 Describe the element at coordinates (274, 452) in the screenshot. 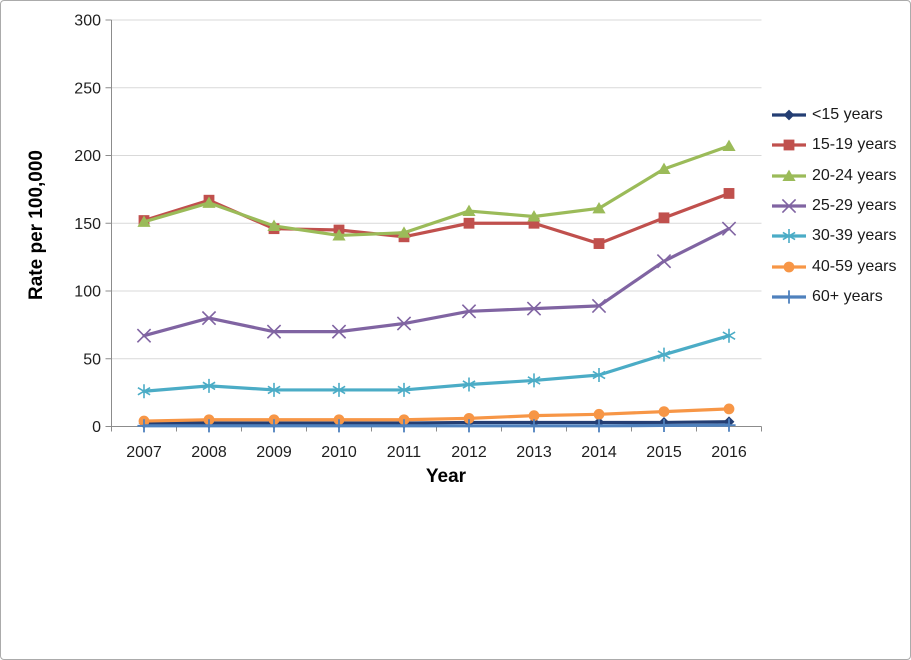

I see `x-tick-label: 2009` at that location.